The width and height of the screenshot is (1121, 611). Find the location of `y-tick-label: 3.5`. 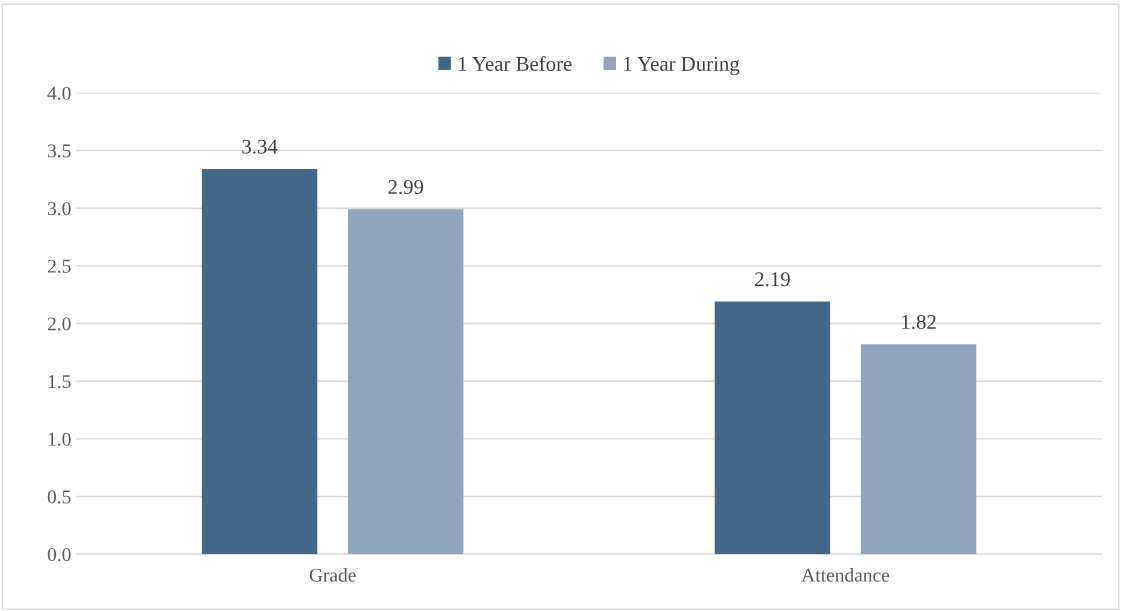

y-tick-label: 3.5 is located at coordinates (59, 151).